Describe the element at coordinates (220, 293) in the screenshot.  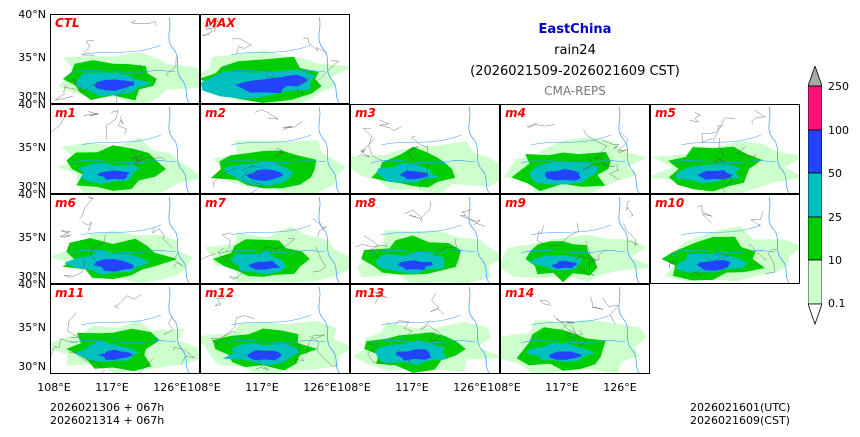
I see `panel-label: m12` at that location.